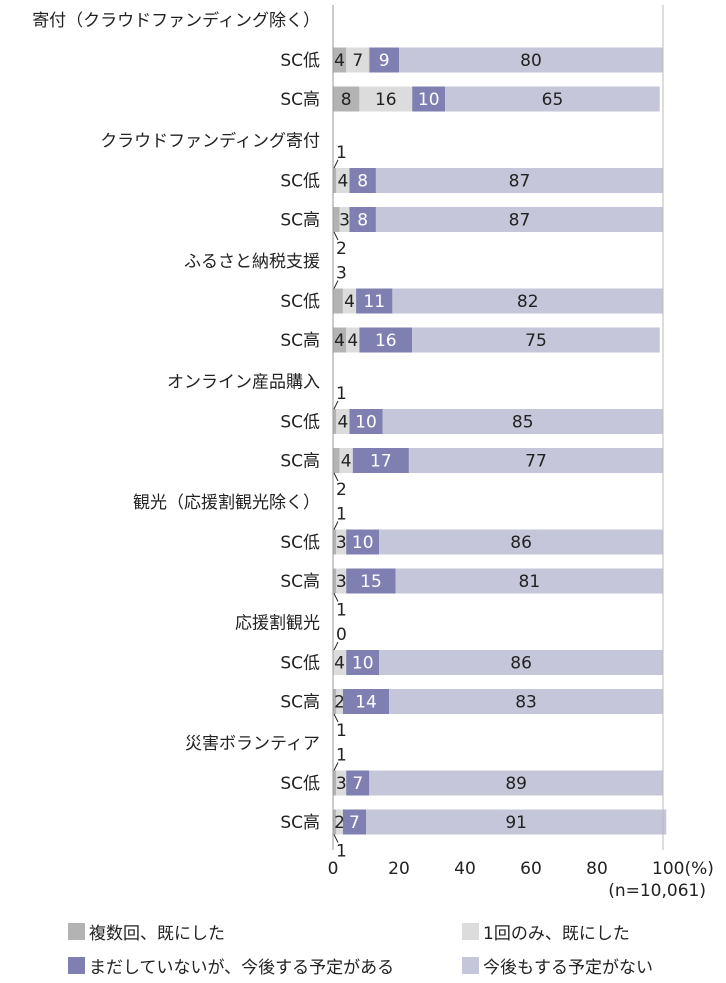  What do you see at coordinates (146, 931) in the screenshot?
I see `legend-item-multiple: 複数回、既にした` at bounding box center [146, 931].